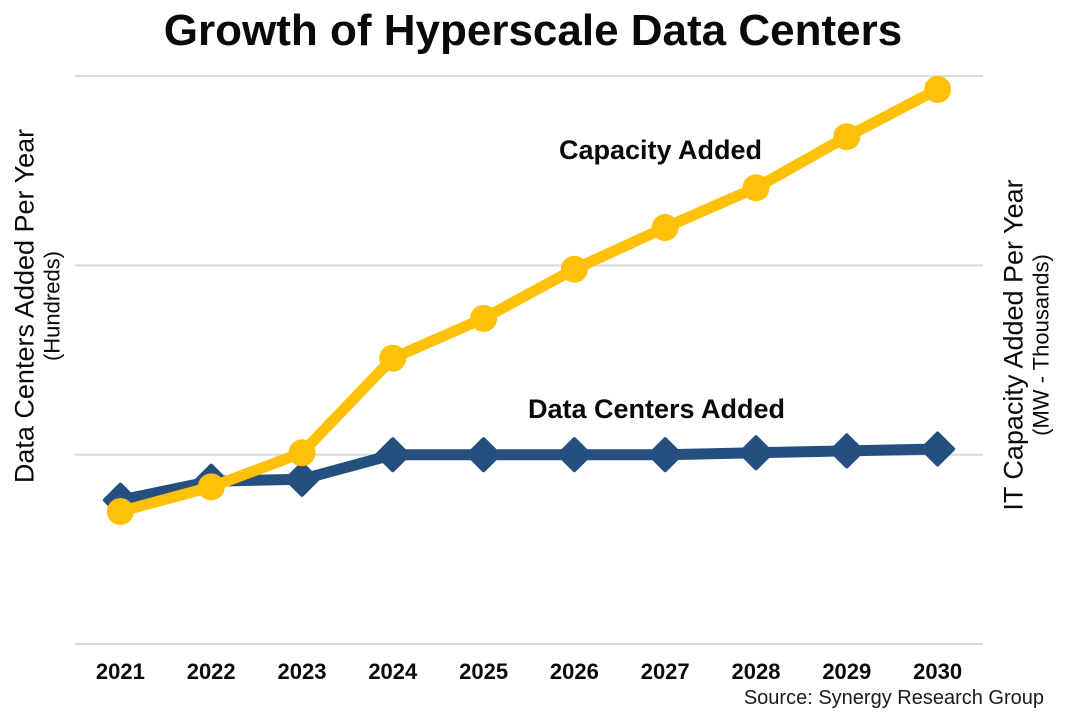 This screenshot has height=717, width=1066. Describe the element at coordinates (847, 671) in the screenshot. I see `x-axis-label-2029: 2029` at that location.